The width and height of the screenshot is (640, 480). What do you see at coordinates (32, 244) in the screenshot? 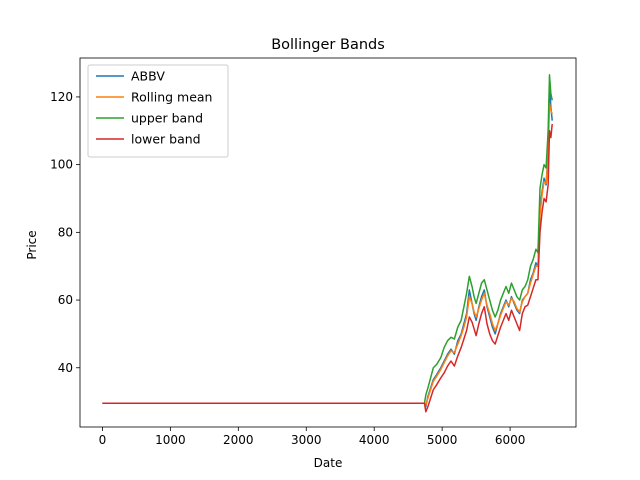
I see `y-axis-label: Price` at bounding box center [32, 244].